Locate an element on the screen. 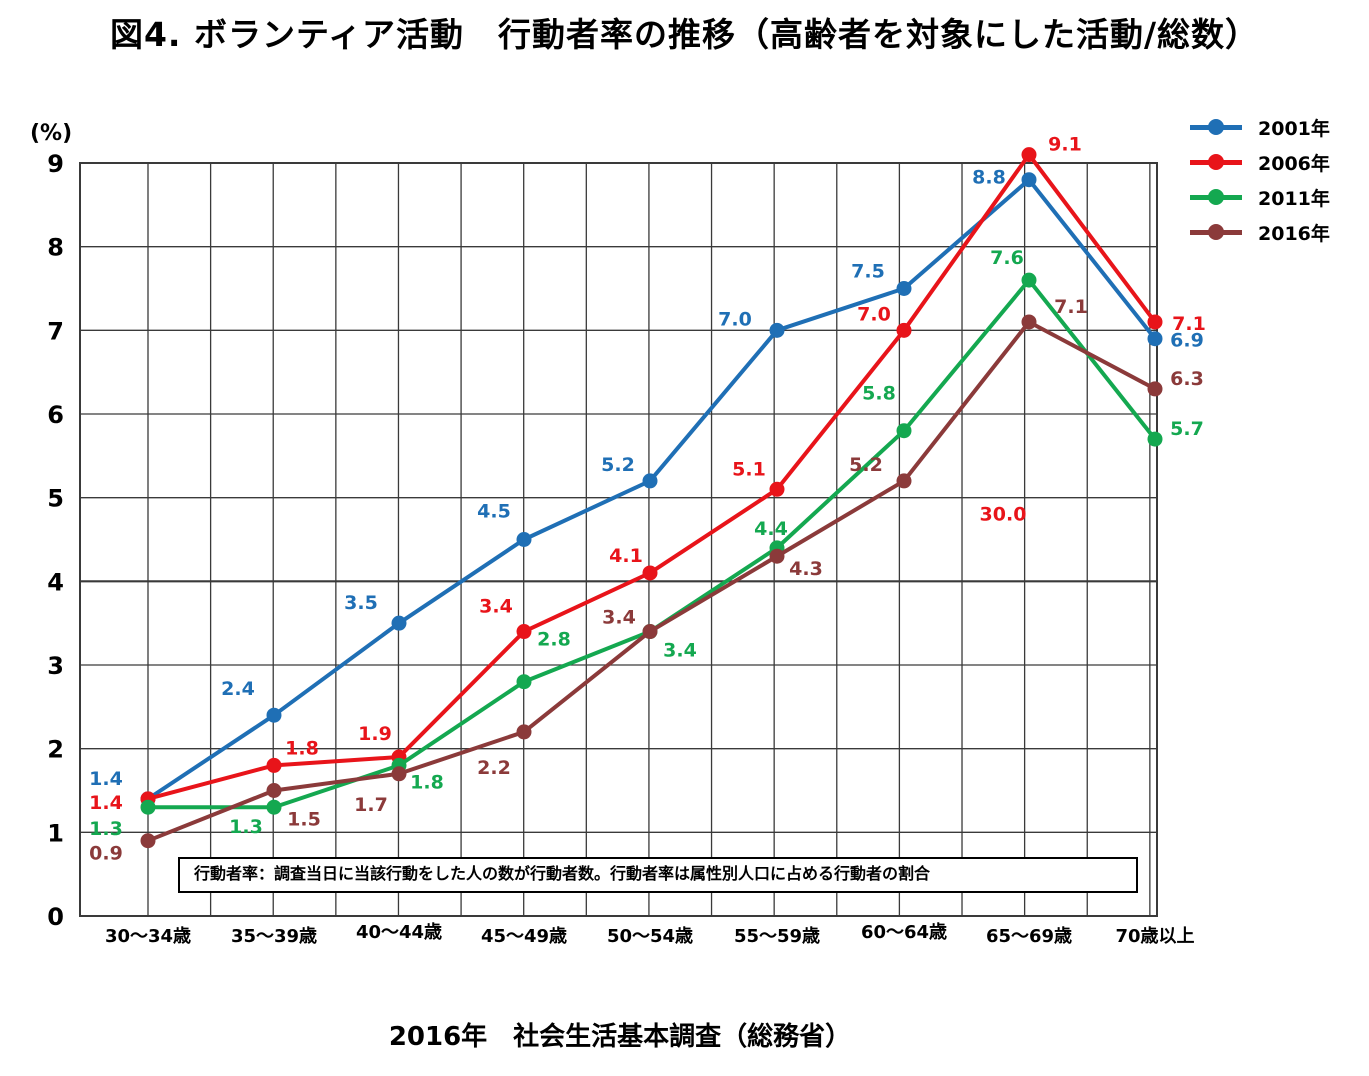  data-label: 2.2 is located at coordinates (494, 768).